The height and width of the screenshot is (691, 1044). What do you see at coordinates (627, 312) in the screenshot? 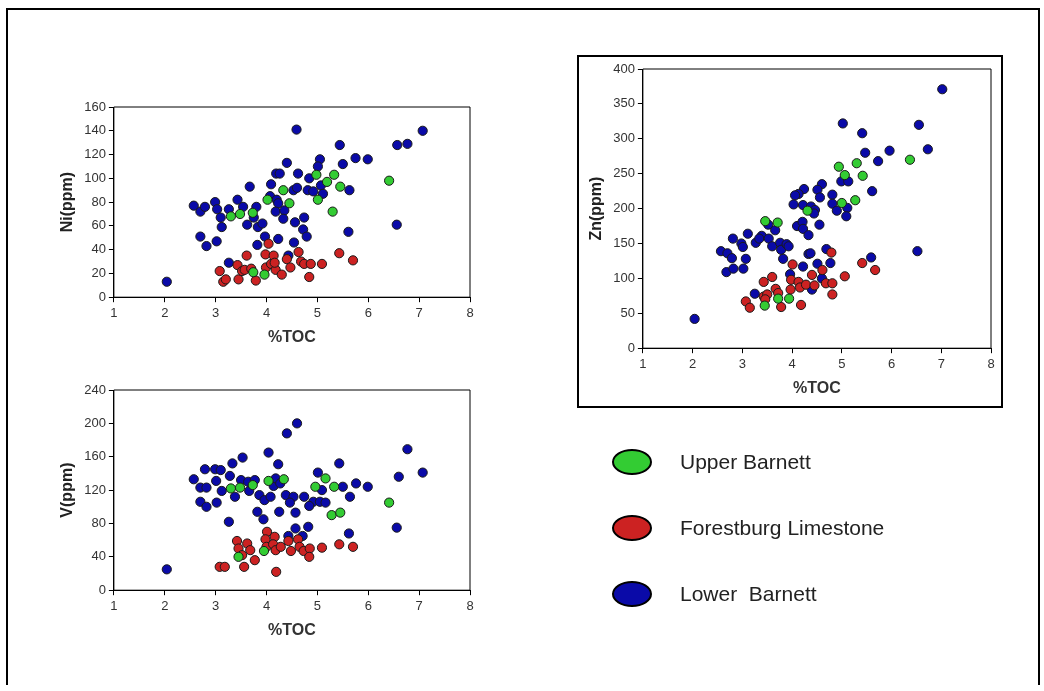
I see `y-tick-label: 50` at bounding box center [627, 312].